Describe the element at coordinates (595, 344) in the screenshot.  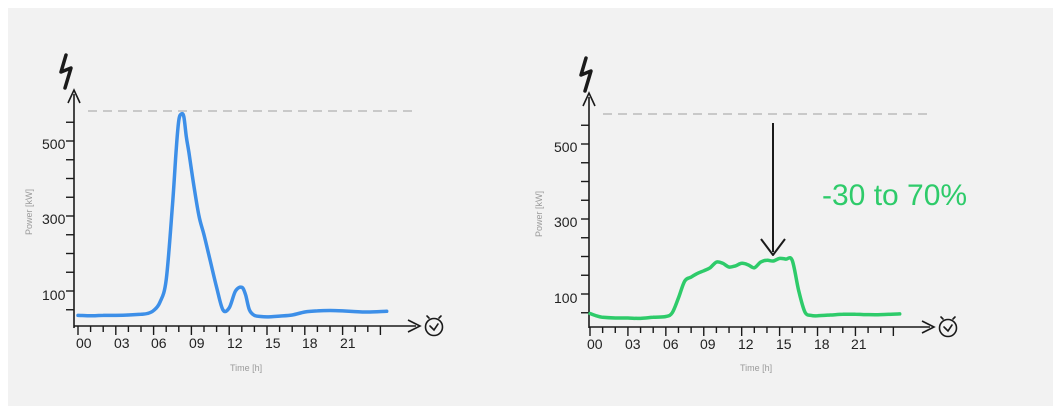
I see `right-x-tick-label-00: 00` at that location.